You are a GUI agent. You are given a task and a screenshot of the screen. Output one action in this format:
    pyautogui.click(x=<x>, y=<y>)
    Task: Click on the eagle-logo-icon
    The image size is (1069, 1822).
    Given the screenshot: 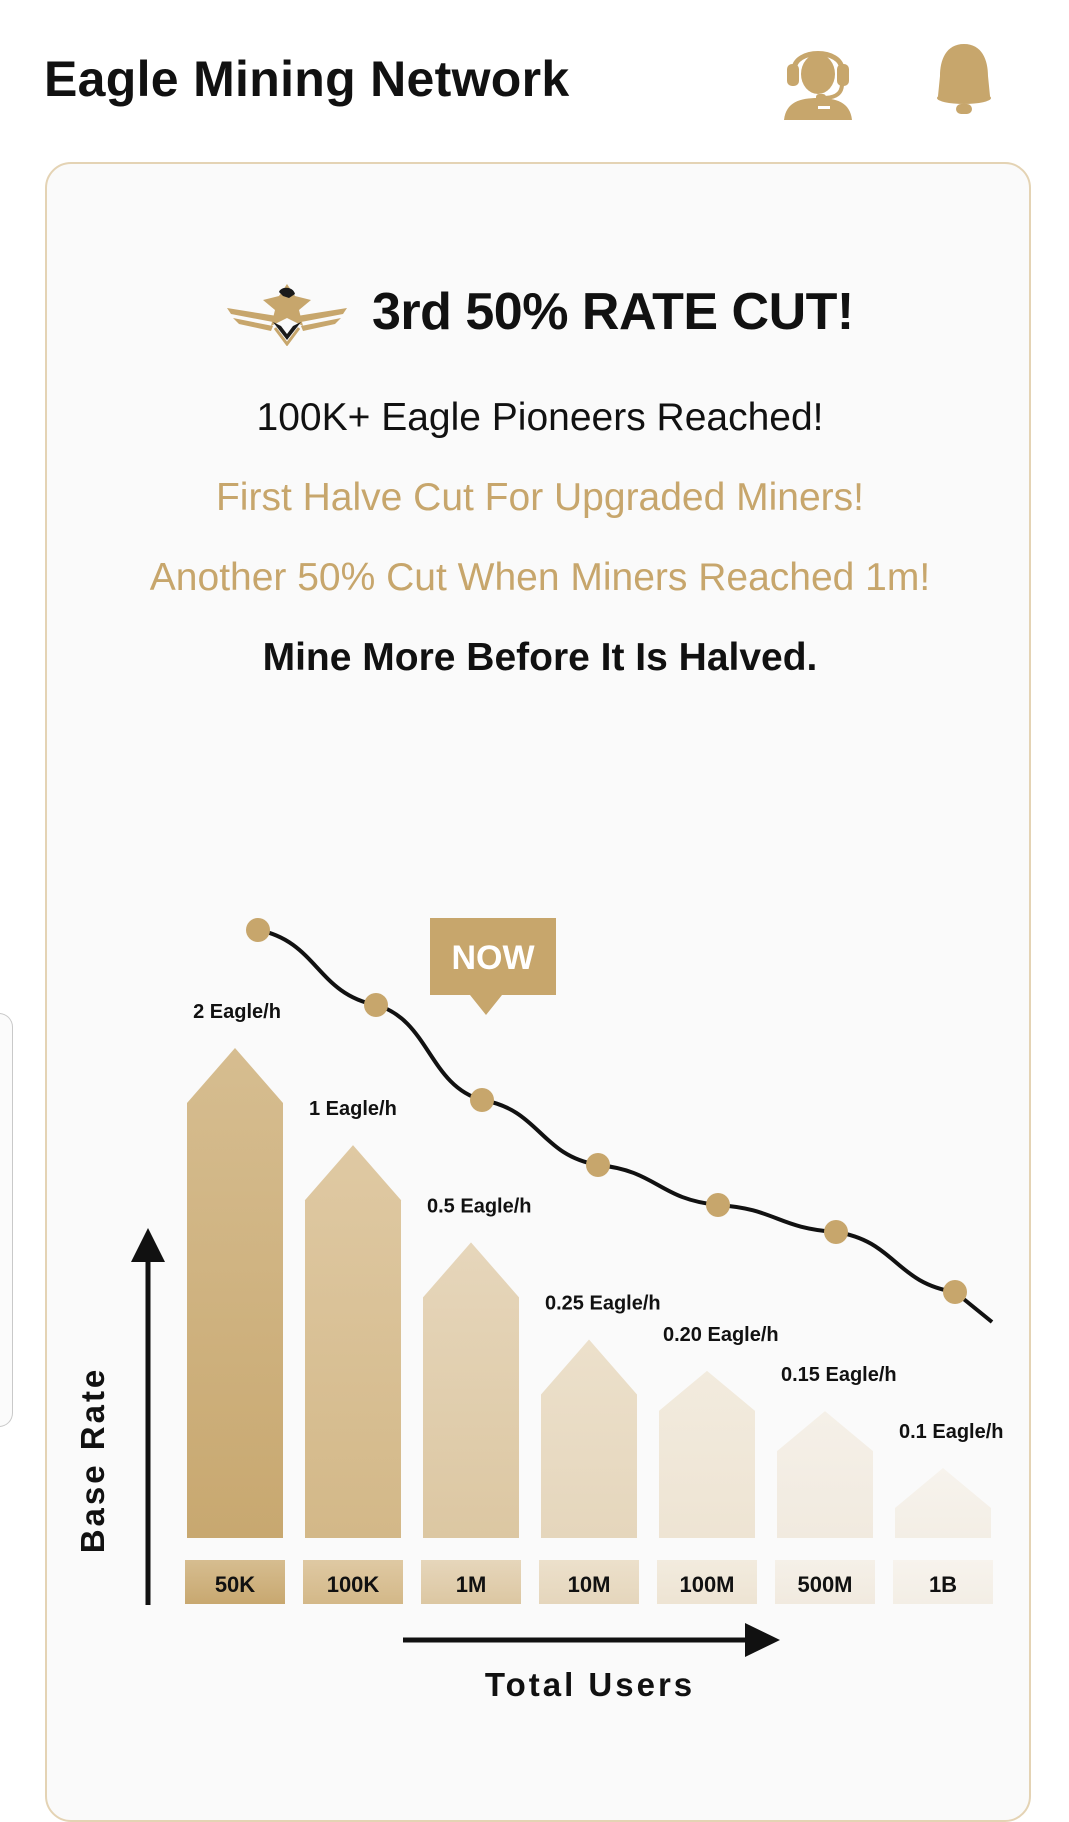 What is the action you would take?
    pyautogui.click(x=287, y=315)
    